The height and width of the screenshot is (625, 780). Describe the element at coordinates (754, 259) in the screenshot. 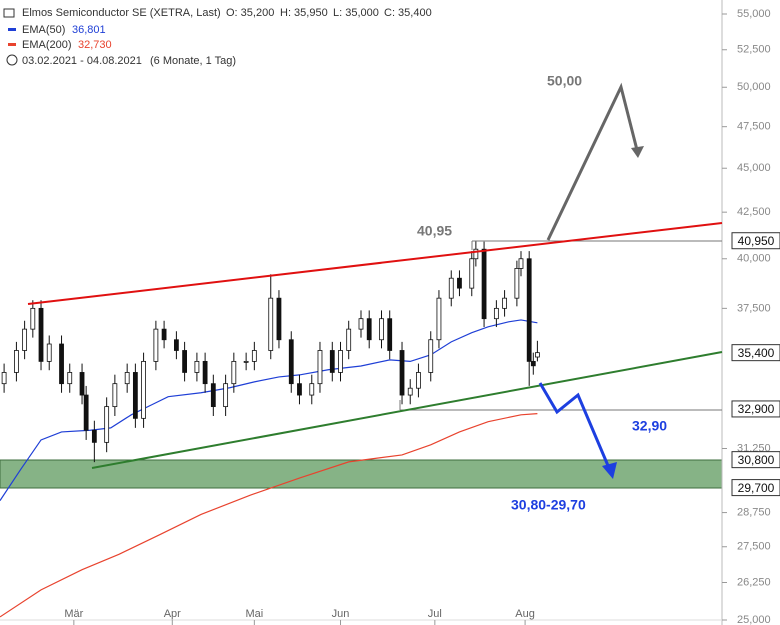

I see `y-tick-label: 40,000` at that location.